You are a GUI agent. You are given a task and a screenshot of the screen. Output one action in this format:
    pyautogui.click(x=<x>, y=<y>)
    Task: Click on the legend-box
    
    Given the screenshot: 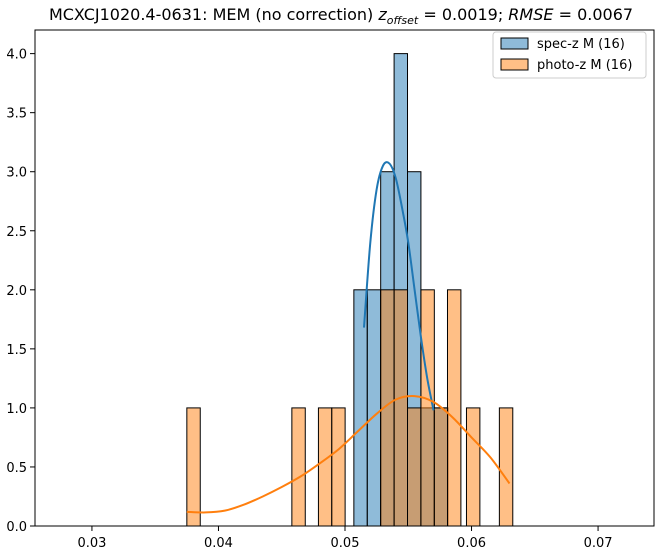 What is the action you would take?
    pyautogui.click(x=569, y=55)
    